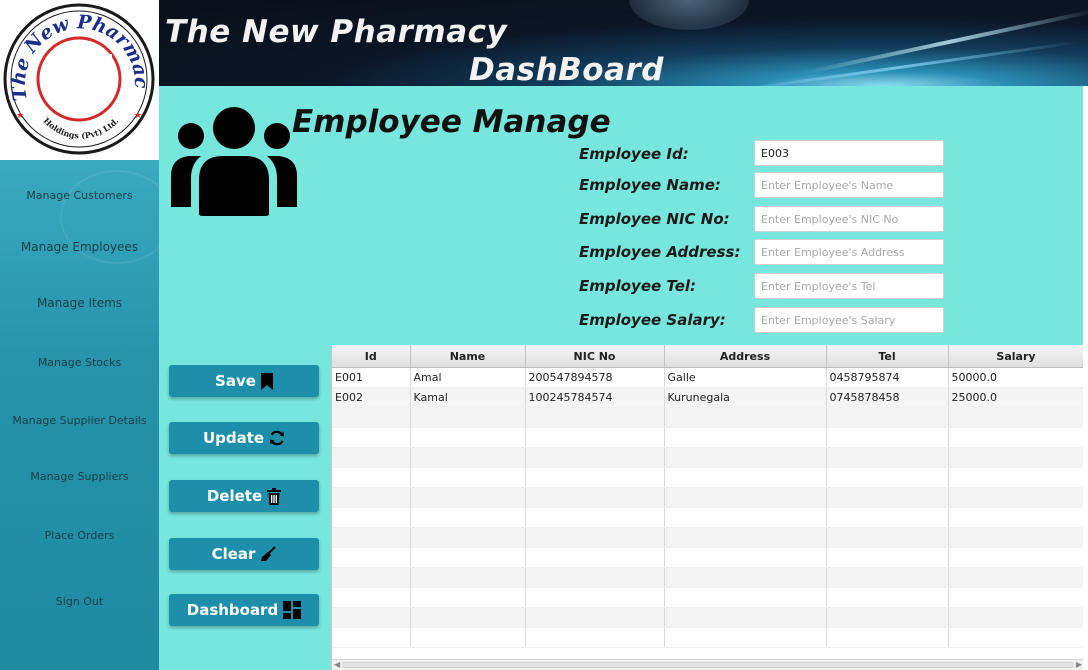 The image size is (1088, 670). I want to click on table-cell: Kurunegala, so click(745, 397).